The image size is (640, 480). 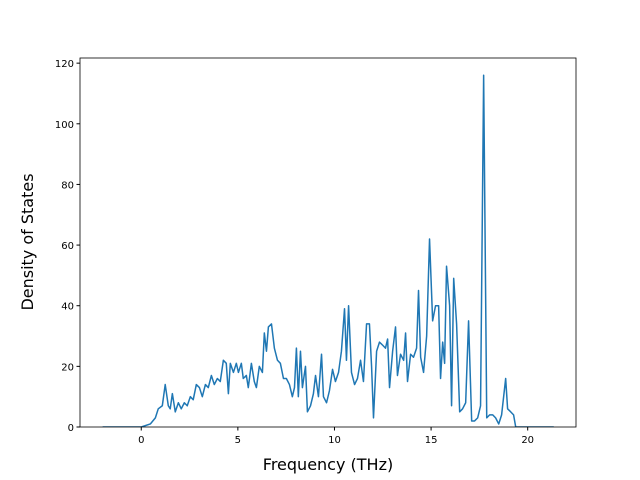 What do you see at coordinates (64, 125) in the screenshot?
I see `y-tick-label: 100` at bounding box center [64, 125].